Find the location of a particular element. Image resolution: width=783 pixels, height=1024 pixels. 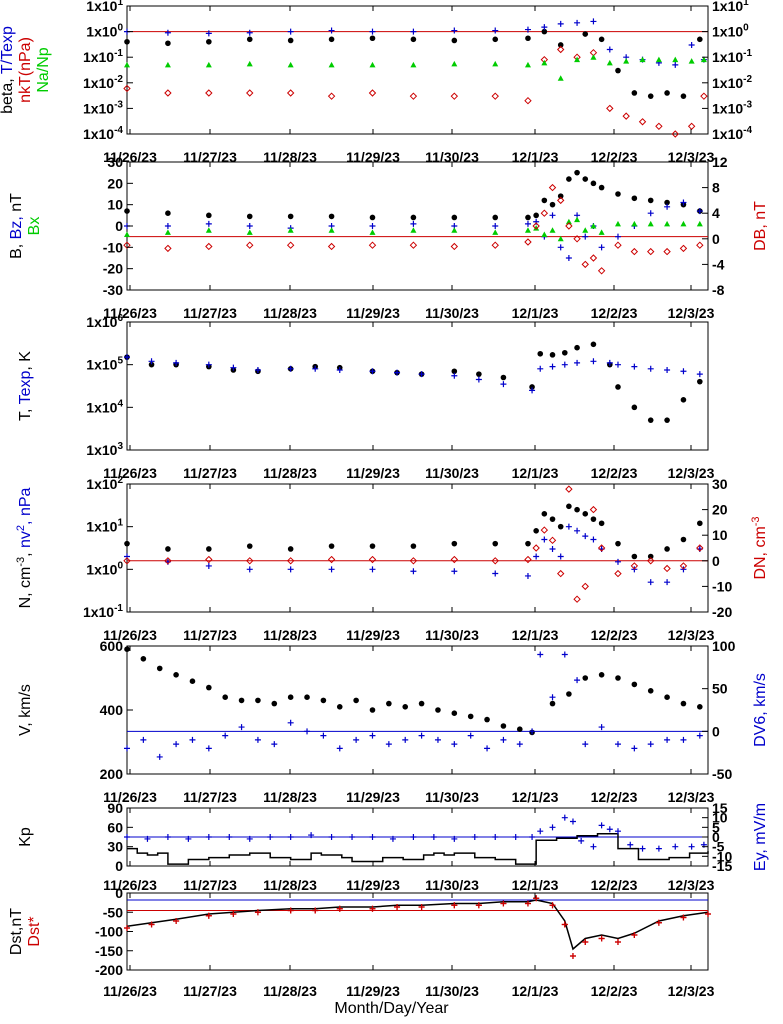

temp-texp-point is located at coordinates (372, 371).